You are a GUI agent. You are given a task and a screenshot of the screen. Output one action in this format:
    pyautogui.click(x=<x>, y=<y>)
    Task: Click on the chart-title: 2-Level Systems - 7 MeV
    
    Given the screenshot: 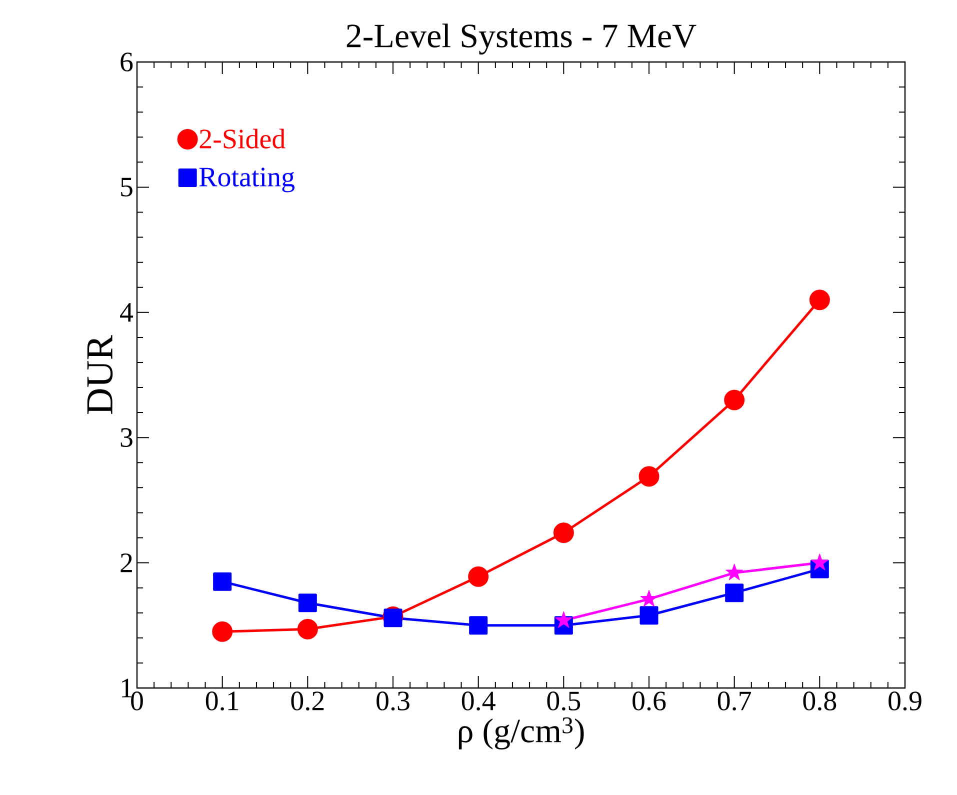 What is the action you would take?
    pyautogui.click(x=521, y=39)
    